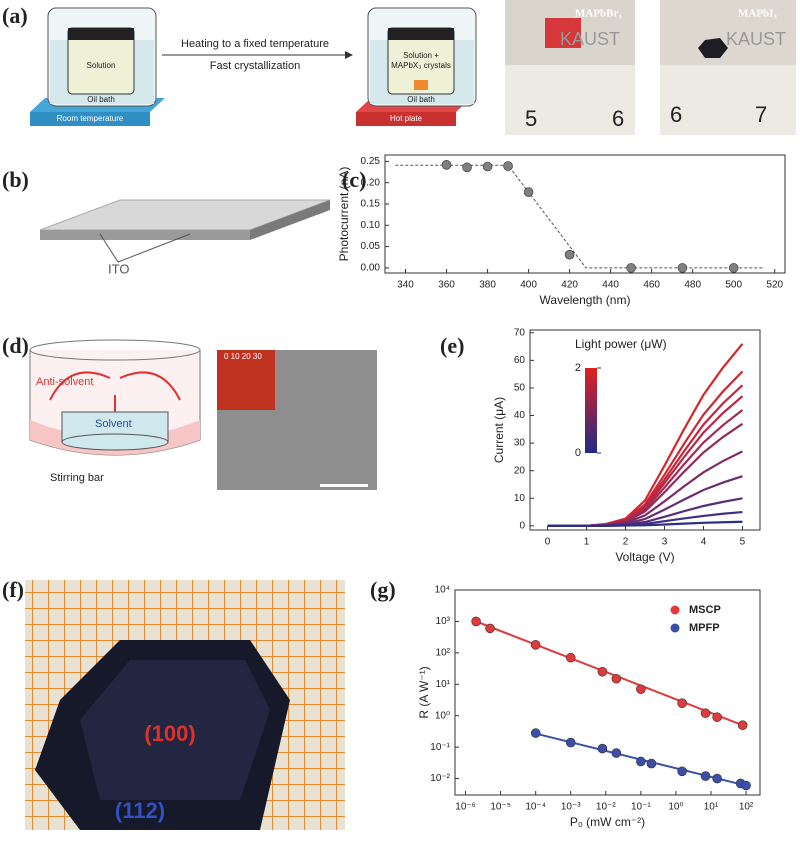  Describe the element at coordinates (13, 589) in the screenshot. I see `panel-label: (f)` at that location.